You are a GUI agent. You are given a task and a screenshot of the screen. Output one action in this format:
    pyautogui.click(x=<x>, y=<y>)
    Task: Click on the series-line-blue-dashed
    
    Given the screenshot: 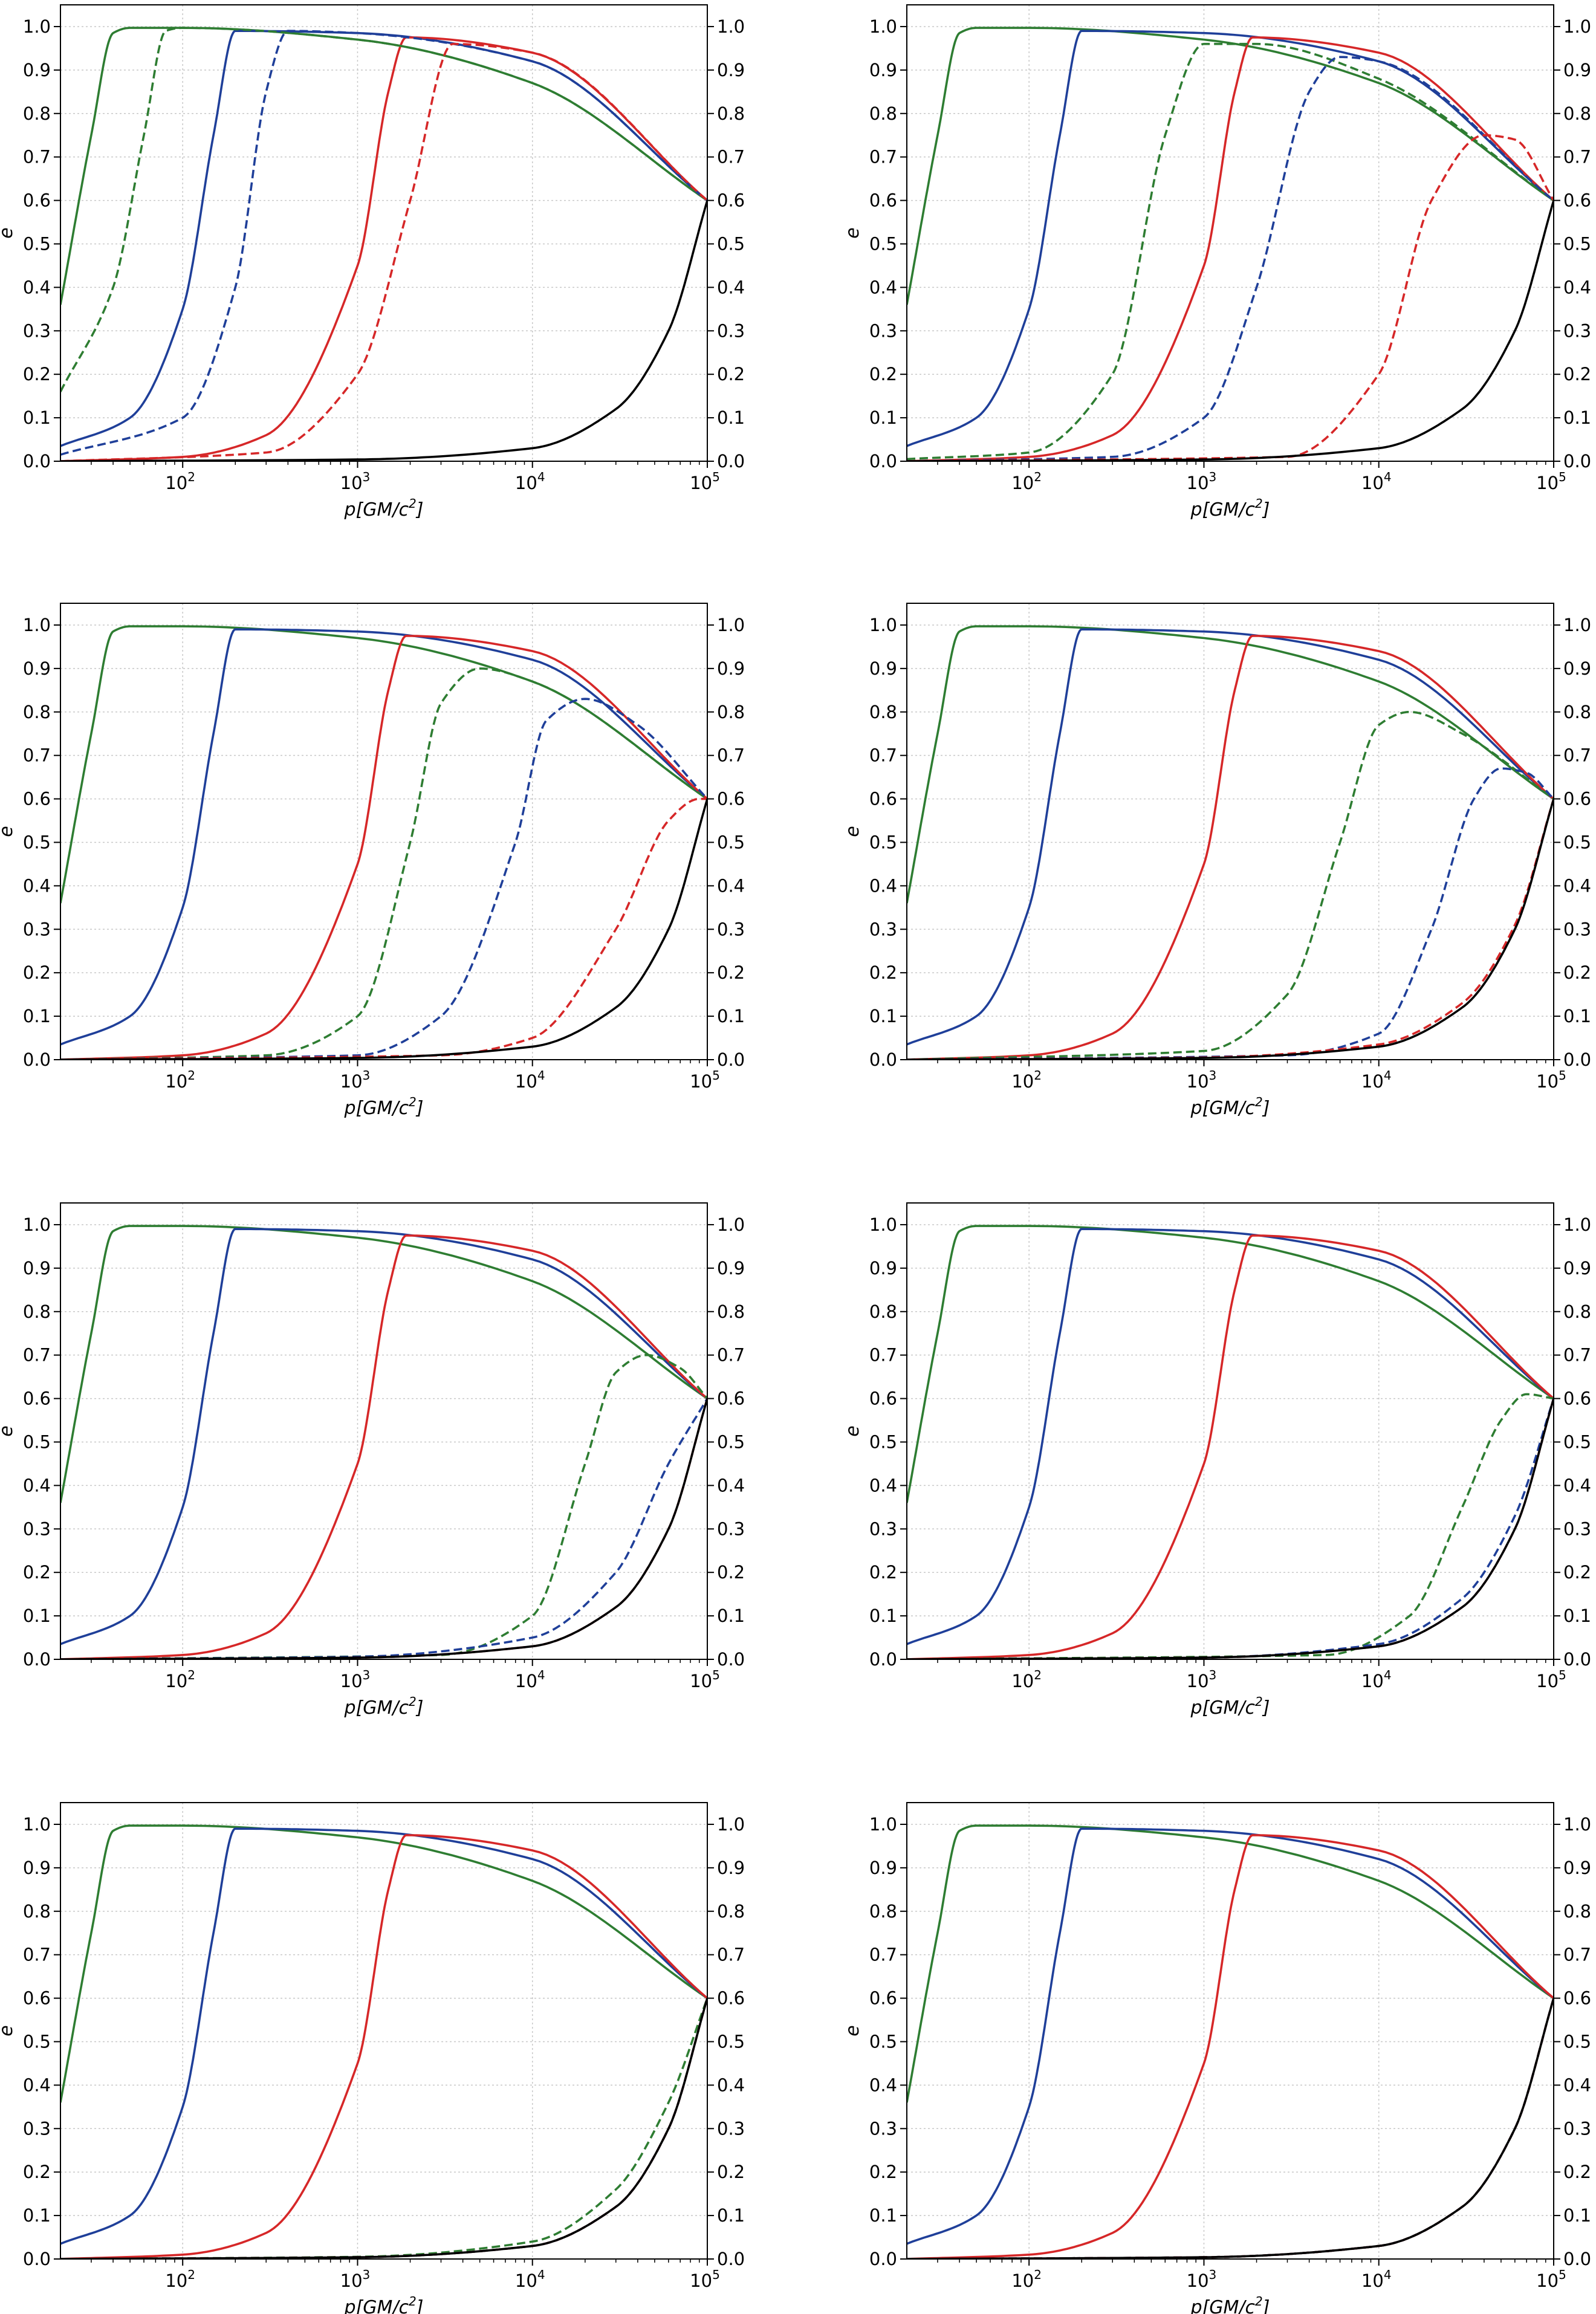 What is the action you would take?
    pyautogui.click(x=1230, y=258)
    